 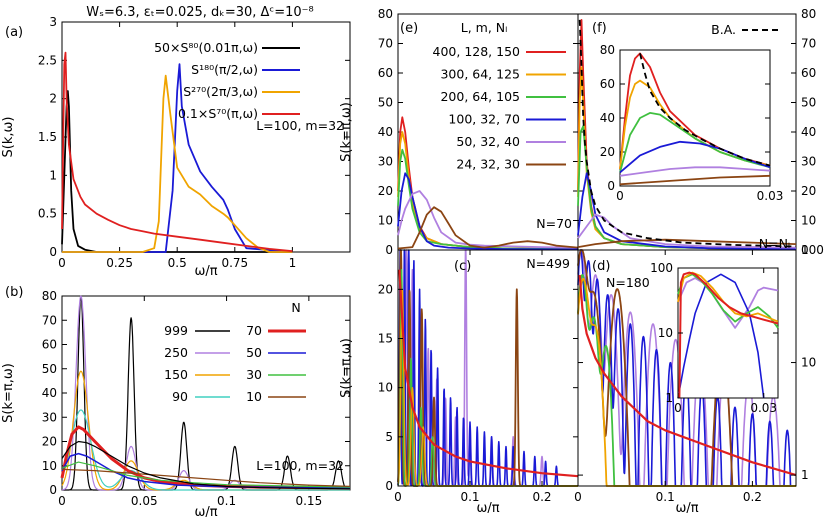 I want to click on panel-c-xlabel: ω/π, so click(x=487, y=508).